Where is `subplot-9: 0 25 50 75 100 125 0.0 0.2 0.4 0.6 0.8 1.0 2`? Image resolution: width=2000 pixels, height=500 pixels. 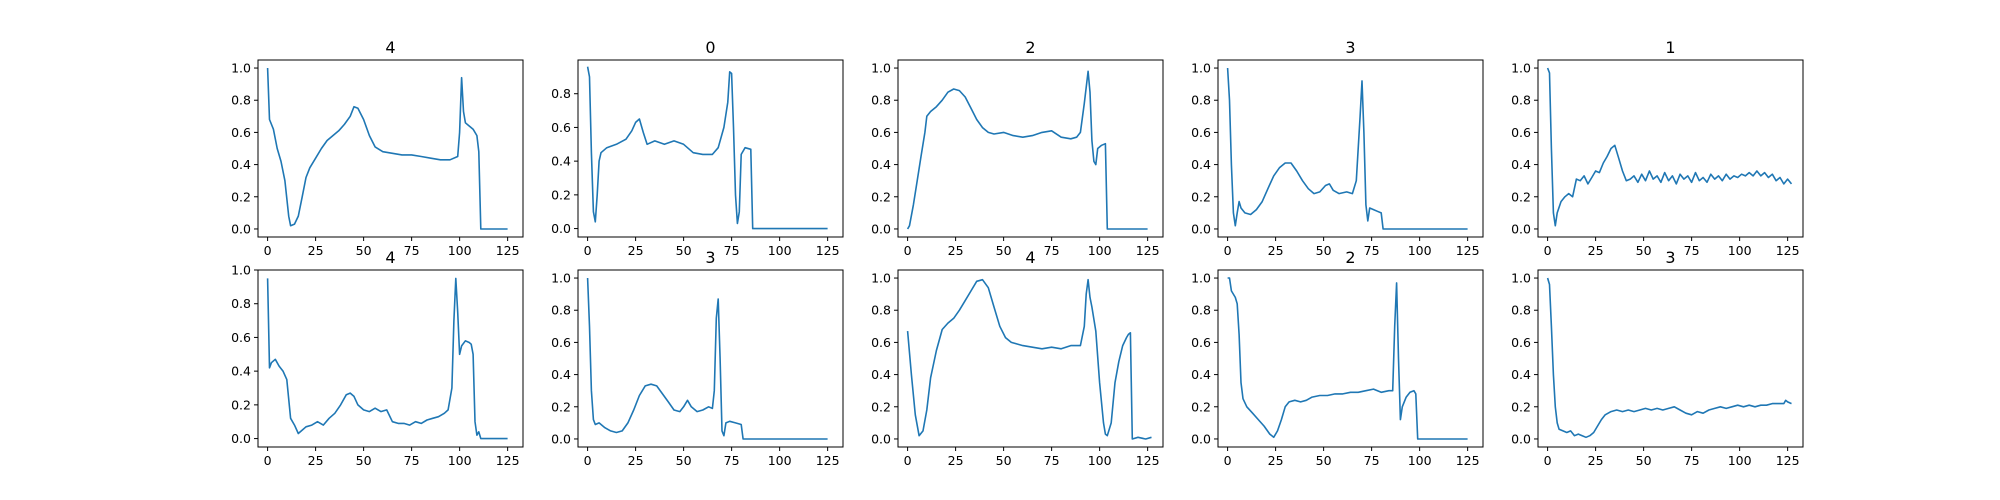 subplot-9: 0 25 50 75 100 125 0.0 0.2 0.4 0.6 0.8 1.0 2 is located at coordinates (1337, 358).